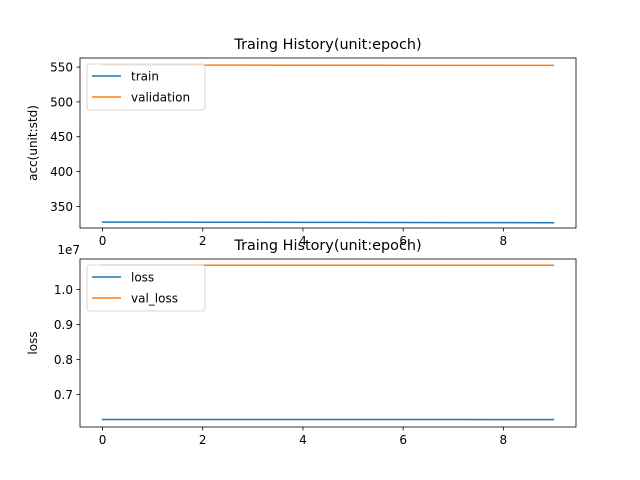  I want to click on y-tick-label: 0.9, so click(63, 325).